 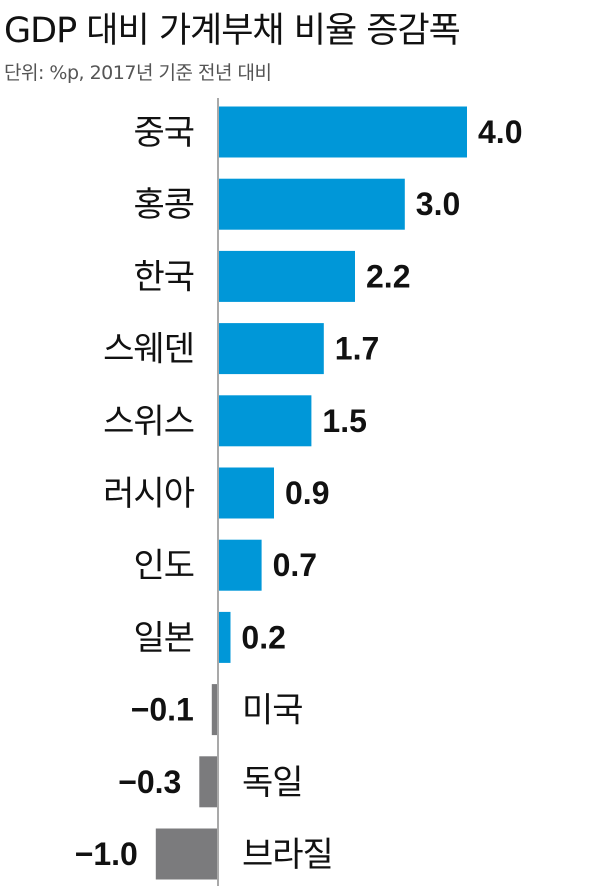 I want to click on value-label-7: 0.2, so click(x=263, y=637).